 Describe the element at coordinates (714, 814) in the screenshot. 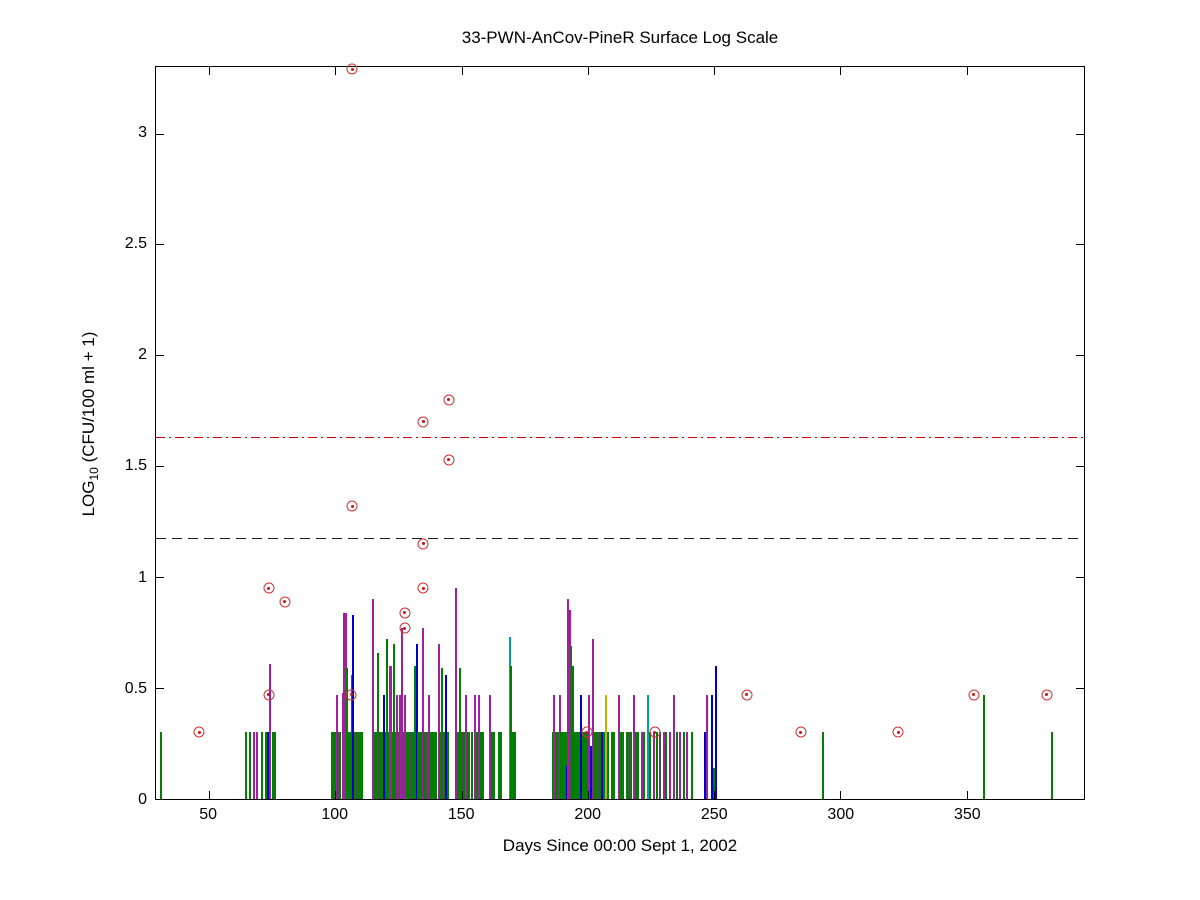

I see `x-tick-label: 250` at that location.